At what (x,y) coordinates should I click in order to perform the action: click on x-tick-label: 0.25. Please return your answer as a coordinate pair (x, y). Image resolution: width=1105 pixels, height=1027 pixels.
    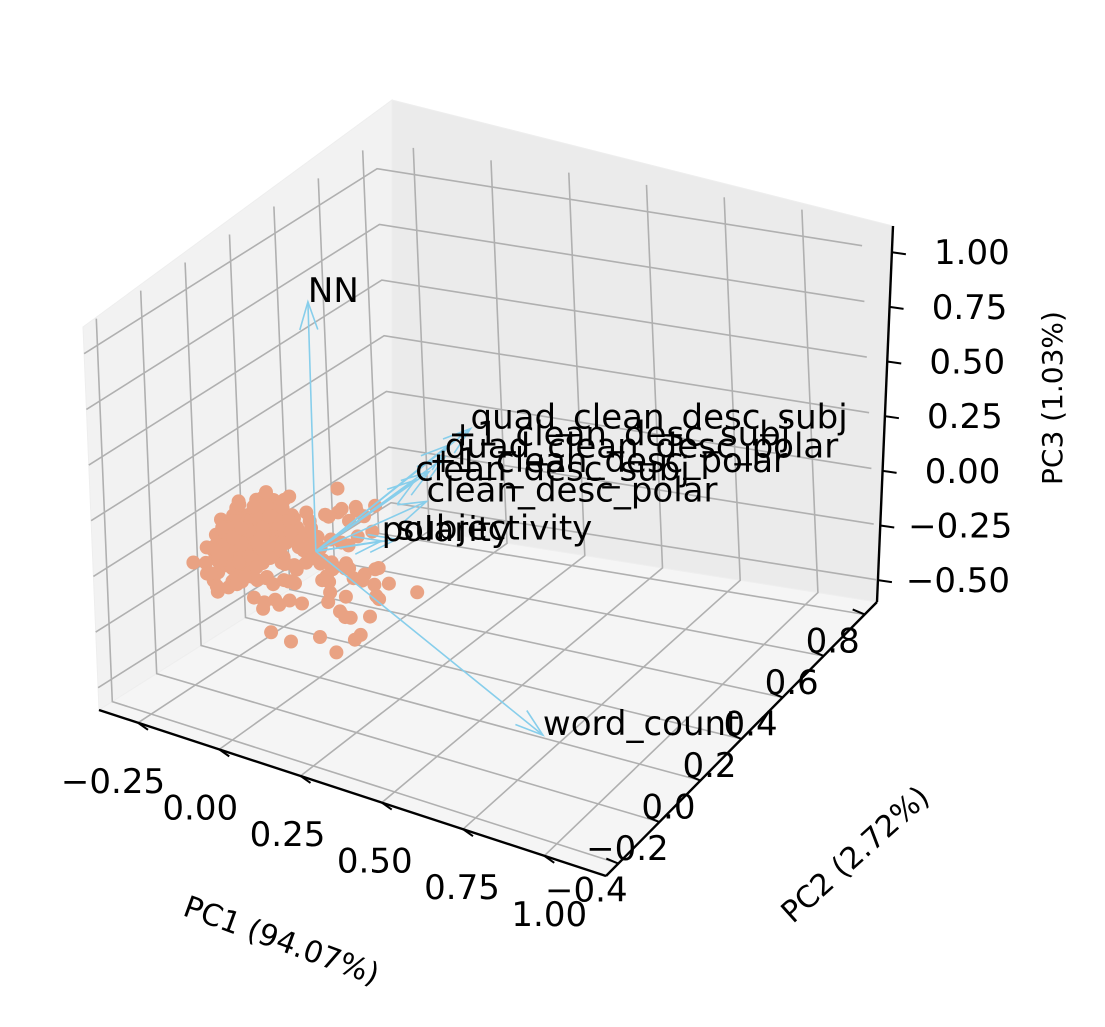
    Looking at the image, I should click on (288, 835).